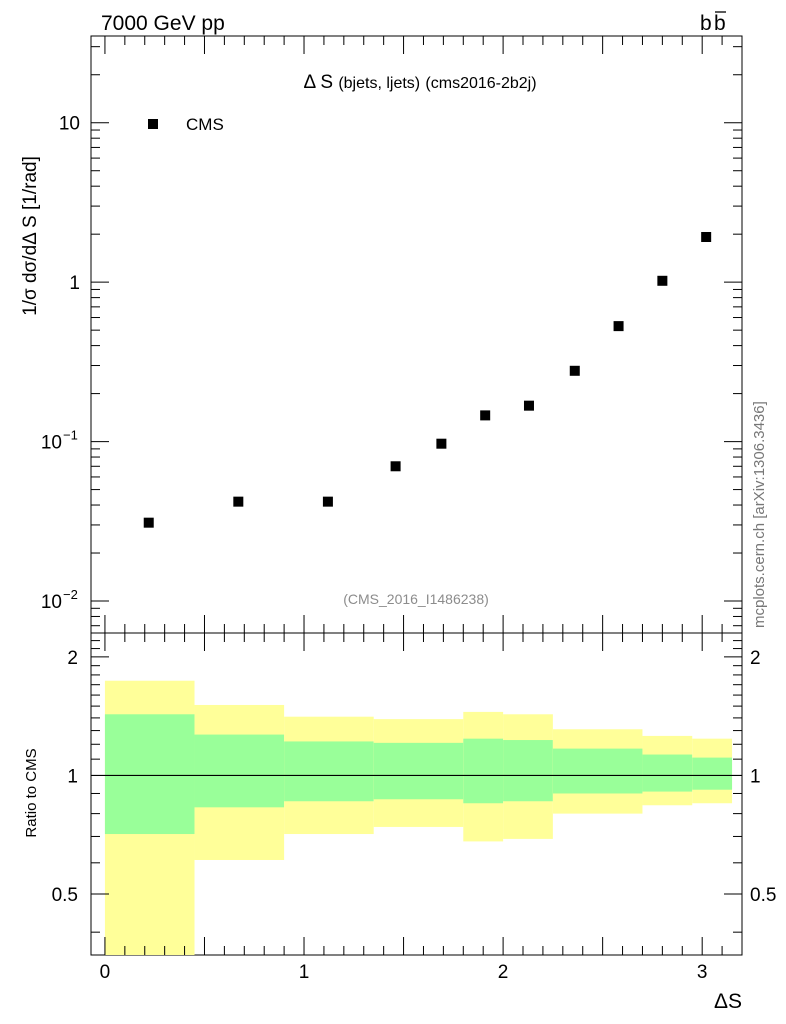 Image resolution: width=786 pixels, height=1024 pixels. What do you see at coordinates (480, 83) in the screenshot?
I see `title-tag: (cms2016-2b2j)` at bounding box center [480, 83].